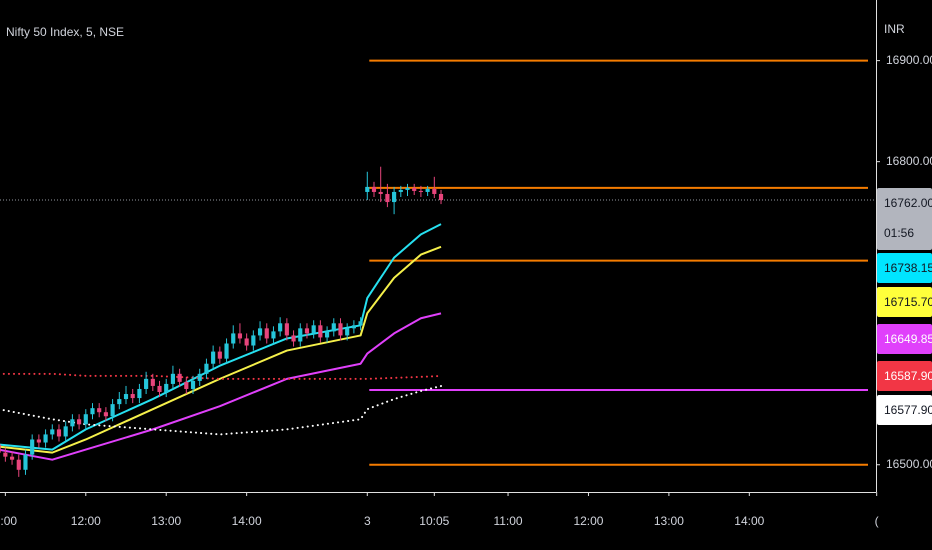 Image resolution: width=932 pixels, height=550 pixels. I want to click on price-tag-label: 16762.00, so click(908, 203).